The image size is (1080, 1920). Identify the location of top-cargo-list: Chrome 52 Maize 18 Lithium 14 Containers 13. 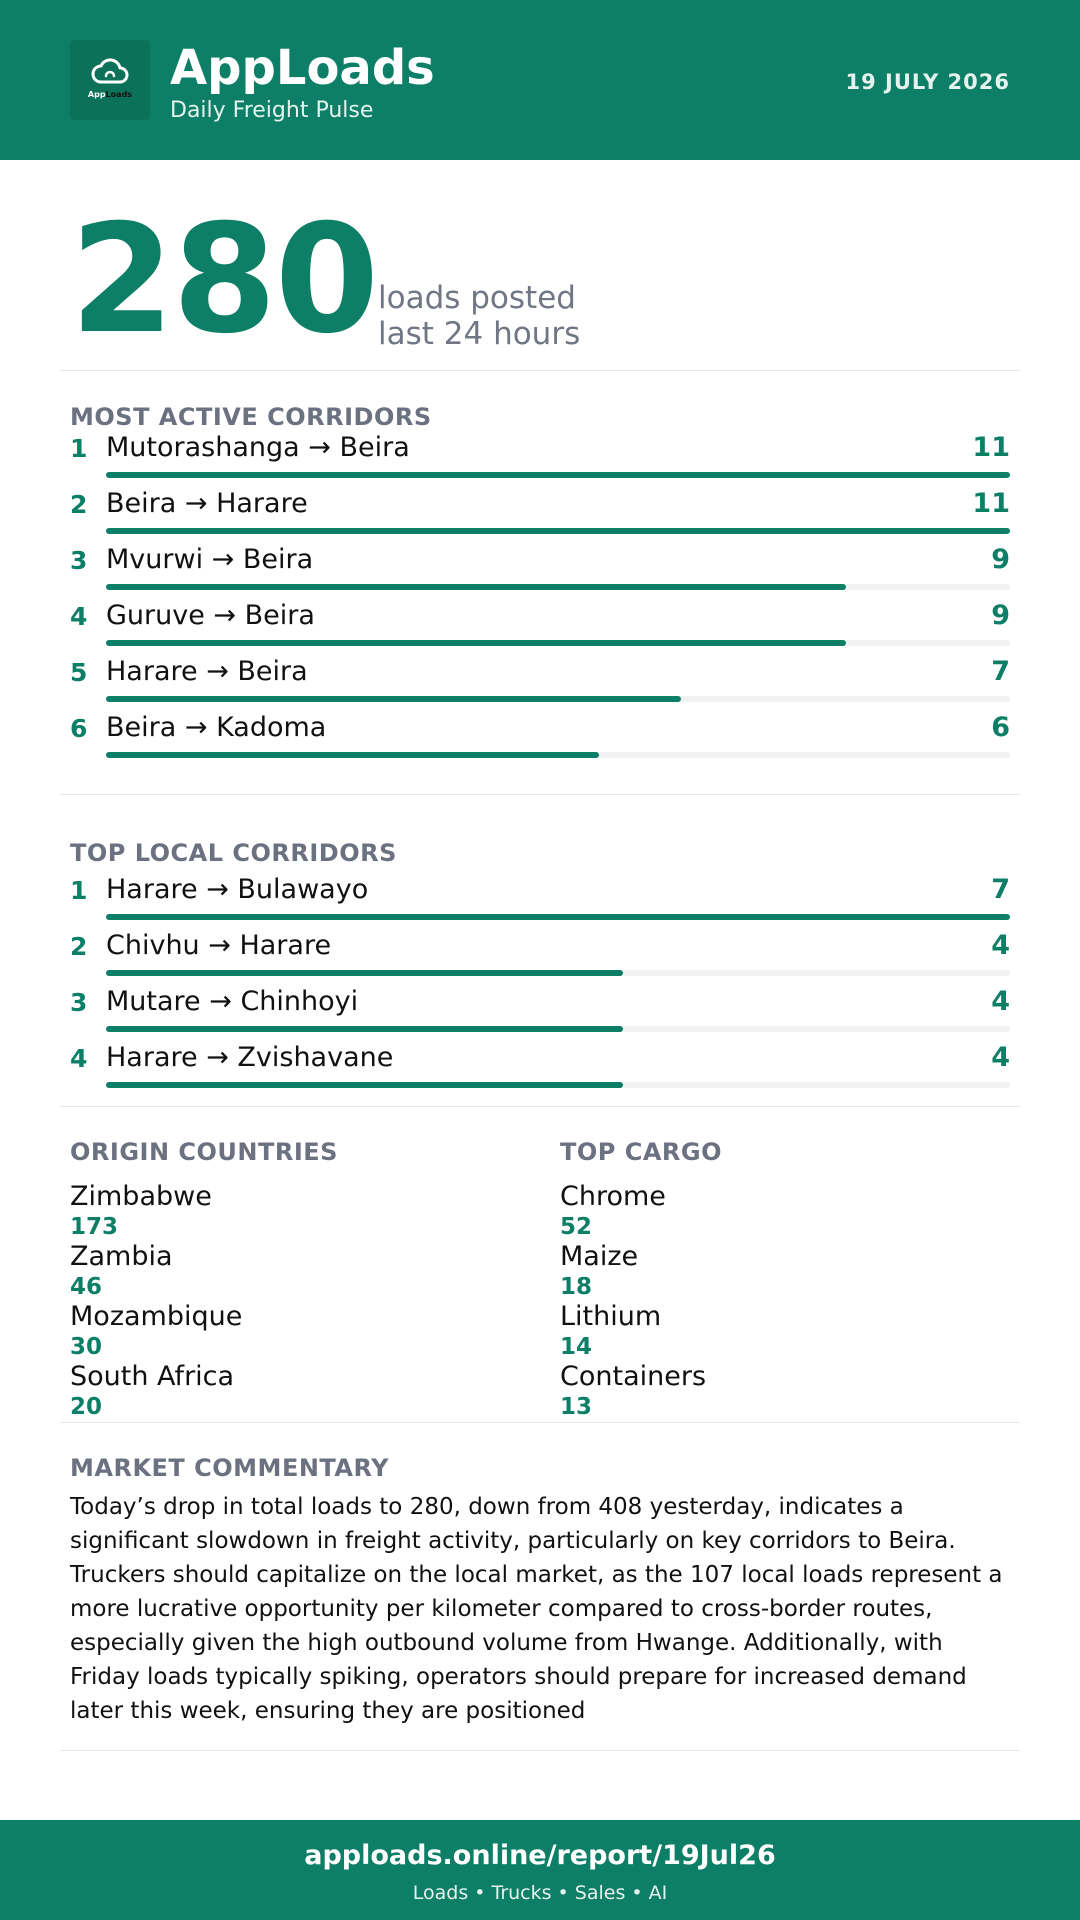
(800, 1301).